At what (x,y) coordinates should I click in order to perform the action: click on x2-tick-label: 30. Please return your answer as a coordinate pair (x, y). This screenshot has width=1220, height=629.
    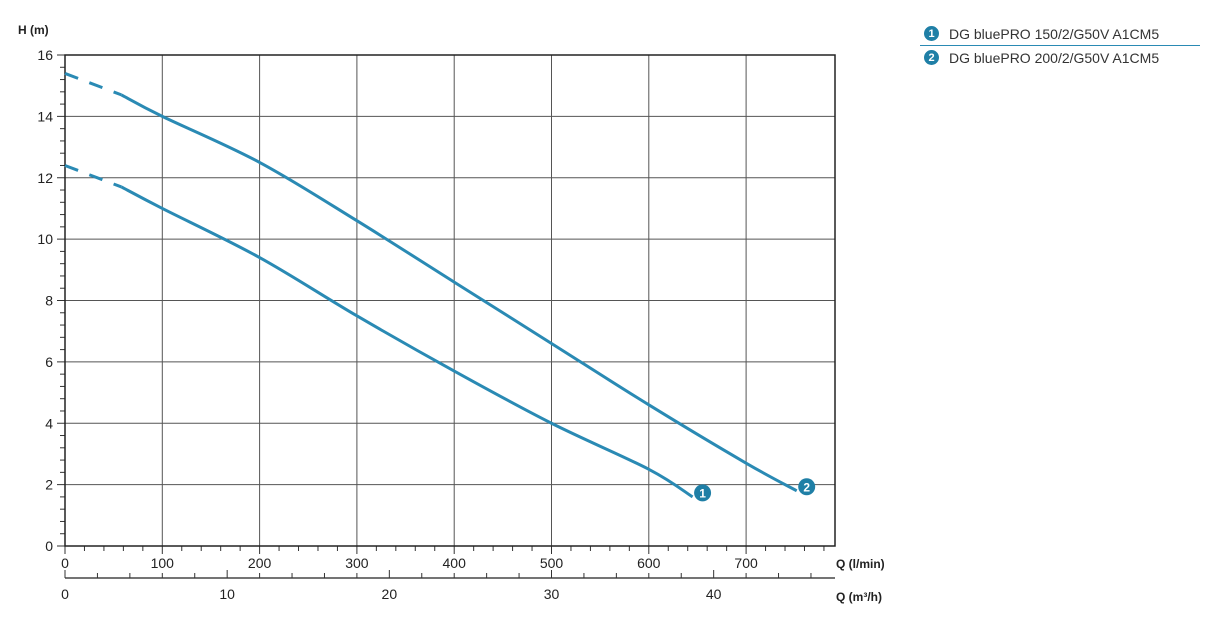
    Looking at the image, I should click on (552, 594).